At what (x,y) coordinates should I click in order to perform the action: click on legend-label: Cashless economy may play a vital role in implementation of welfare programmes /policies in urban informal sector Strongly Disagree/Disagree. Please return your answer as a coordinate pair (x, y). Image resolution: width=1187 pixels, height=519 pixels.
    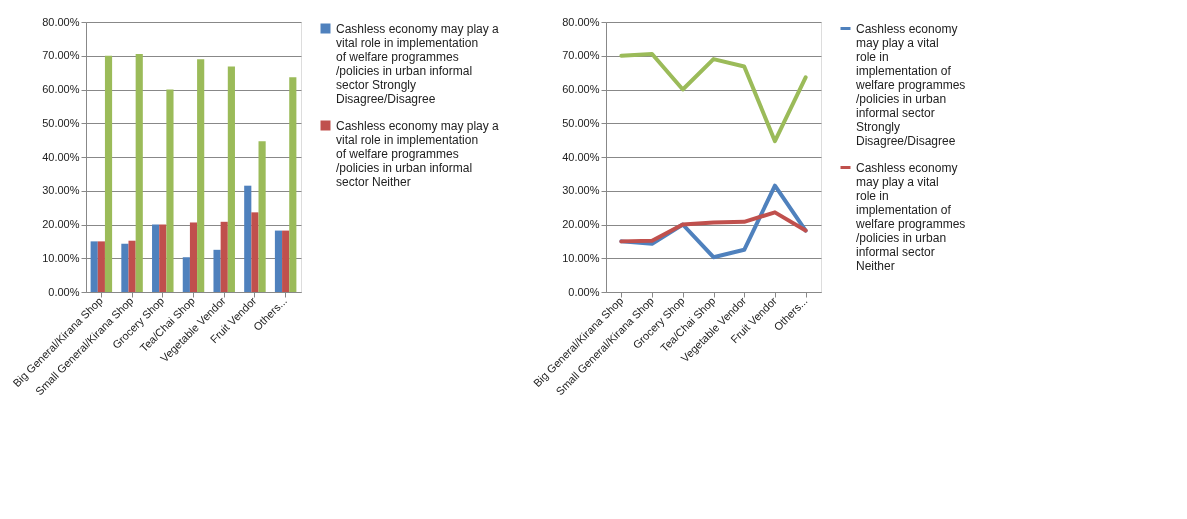
    Looking at the image, I should click on (418, 63).